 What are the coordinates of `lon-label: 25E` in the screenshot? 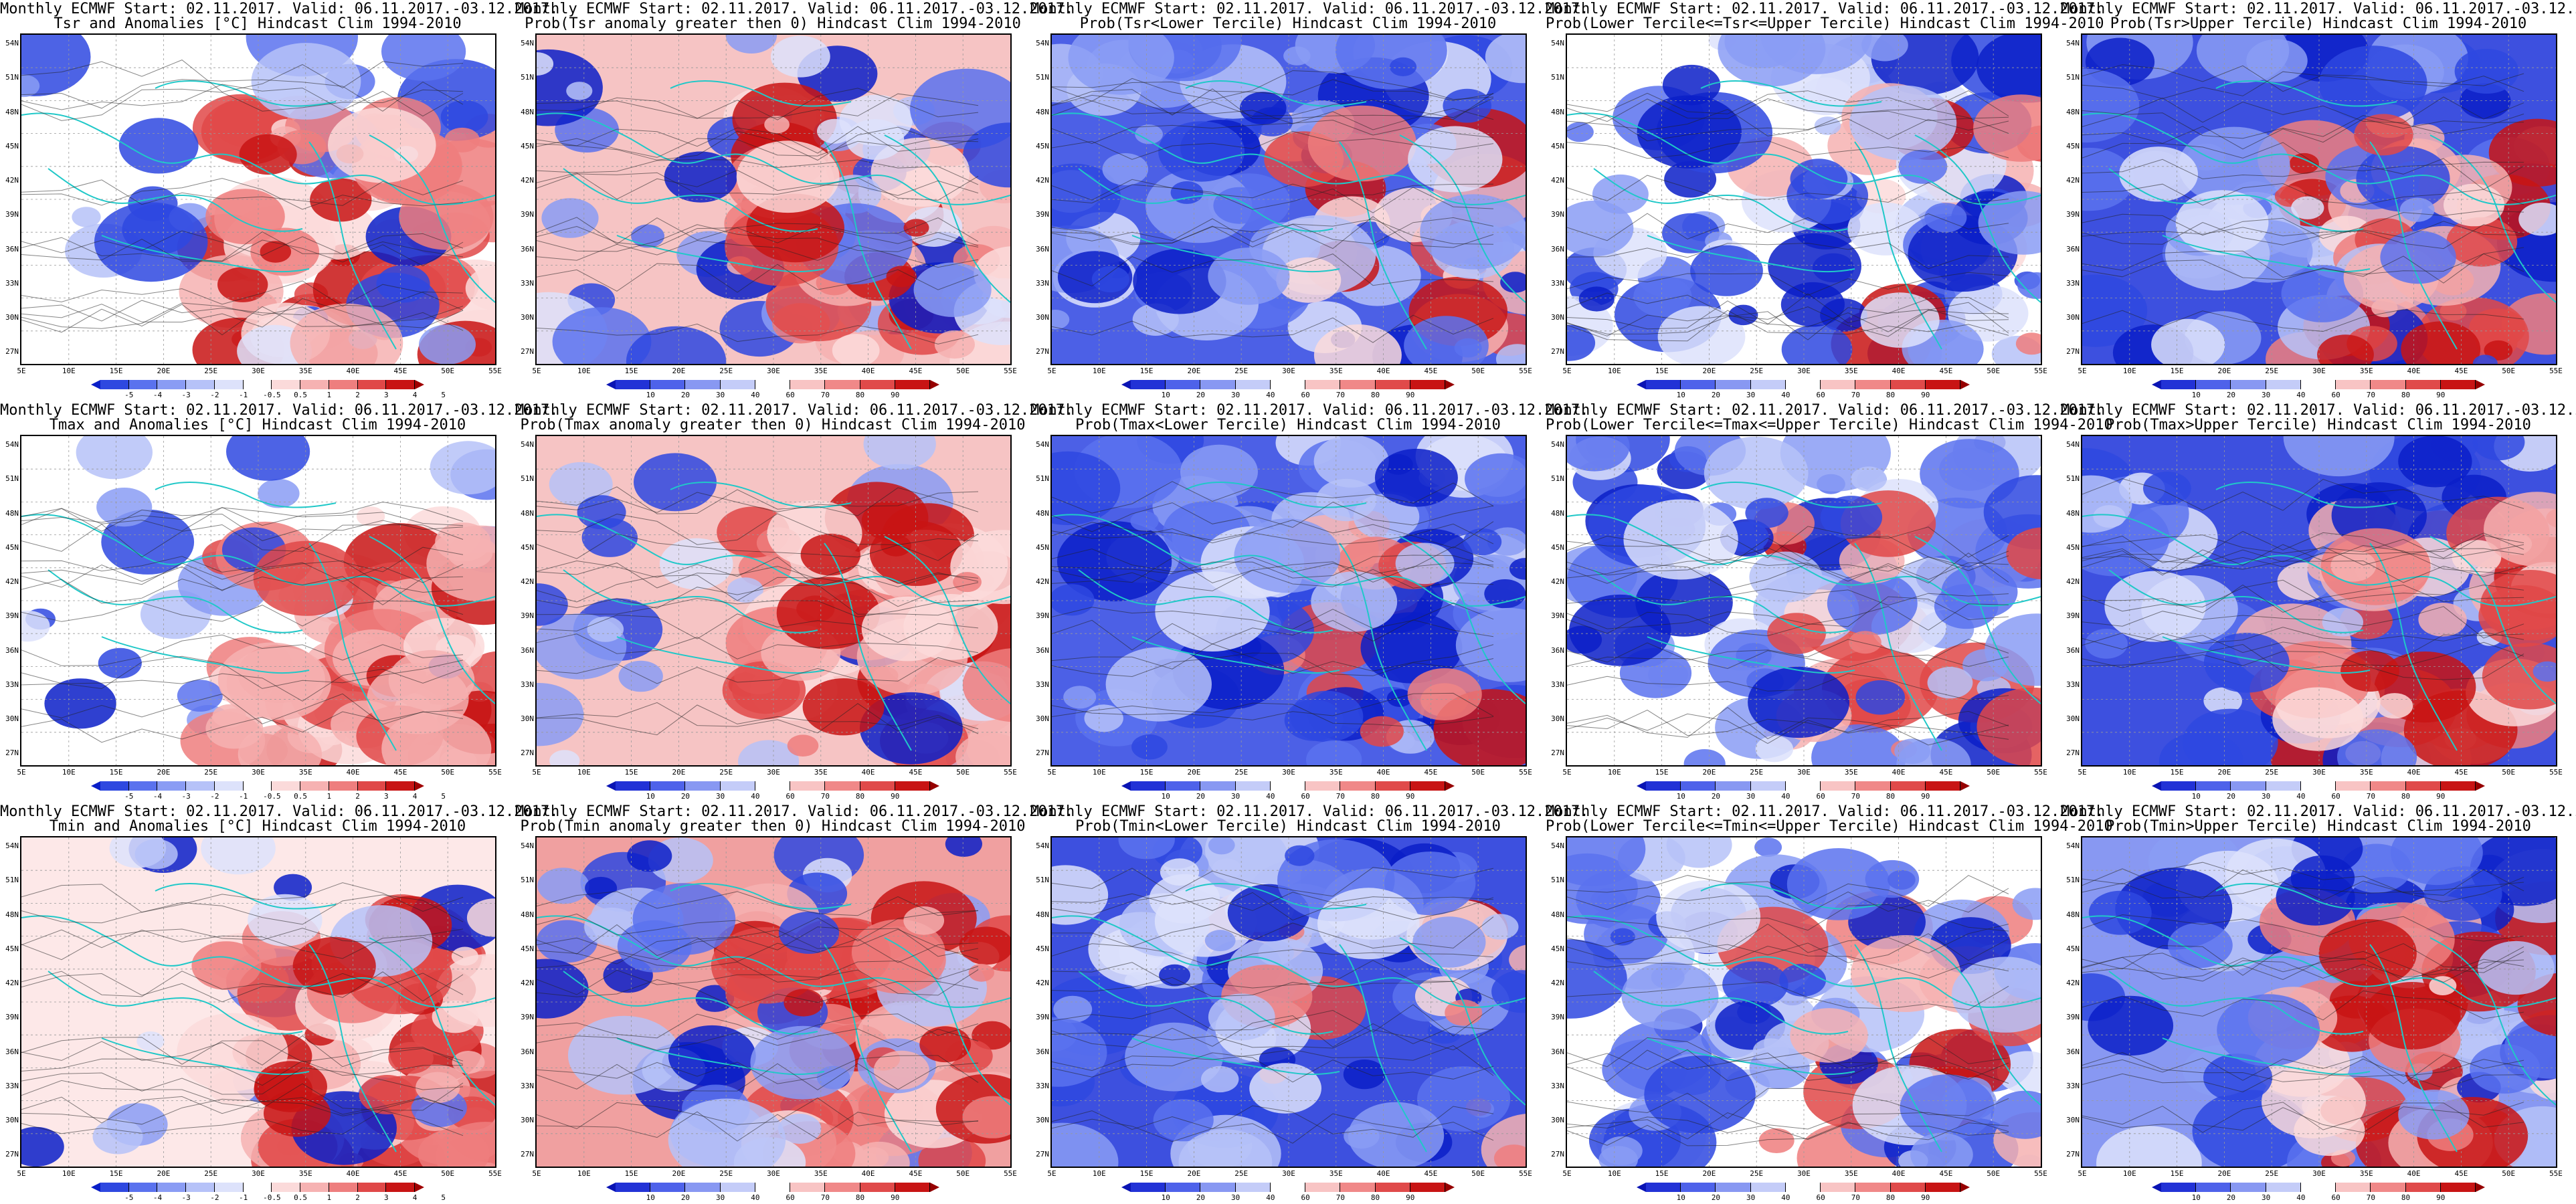 It's located at (1757, 371).